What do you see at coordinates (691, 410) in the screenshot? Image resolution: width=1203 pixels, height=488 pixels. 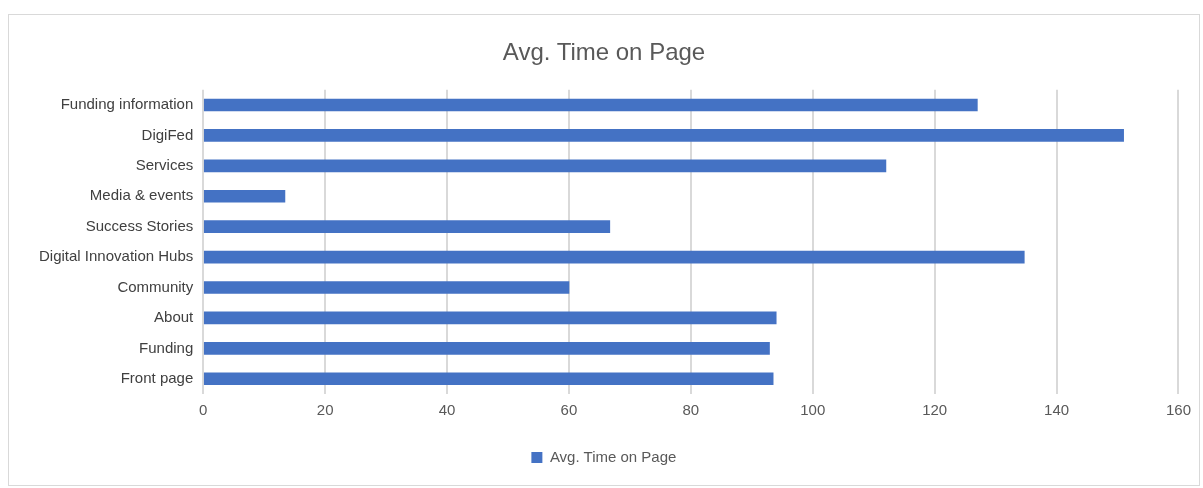 I see `x-tick-label: 80` at bounding box center [691, 410].